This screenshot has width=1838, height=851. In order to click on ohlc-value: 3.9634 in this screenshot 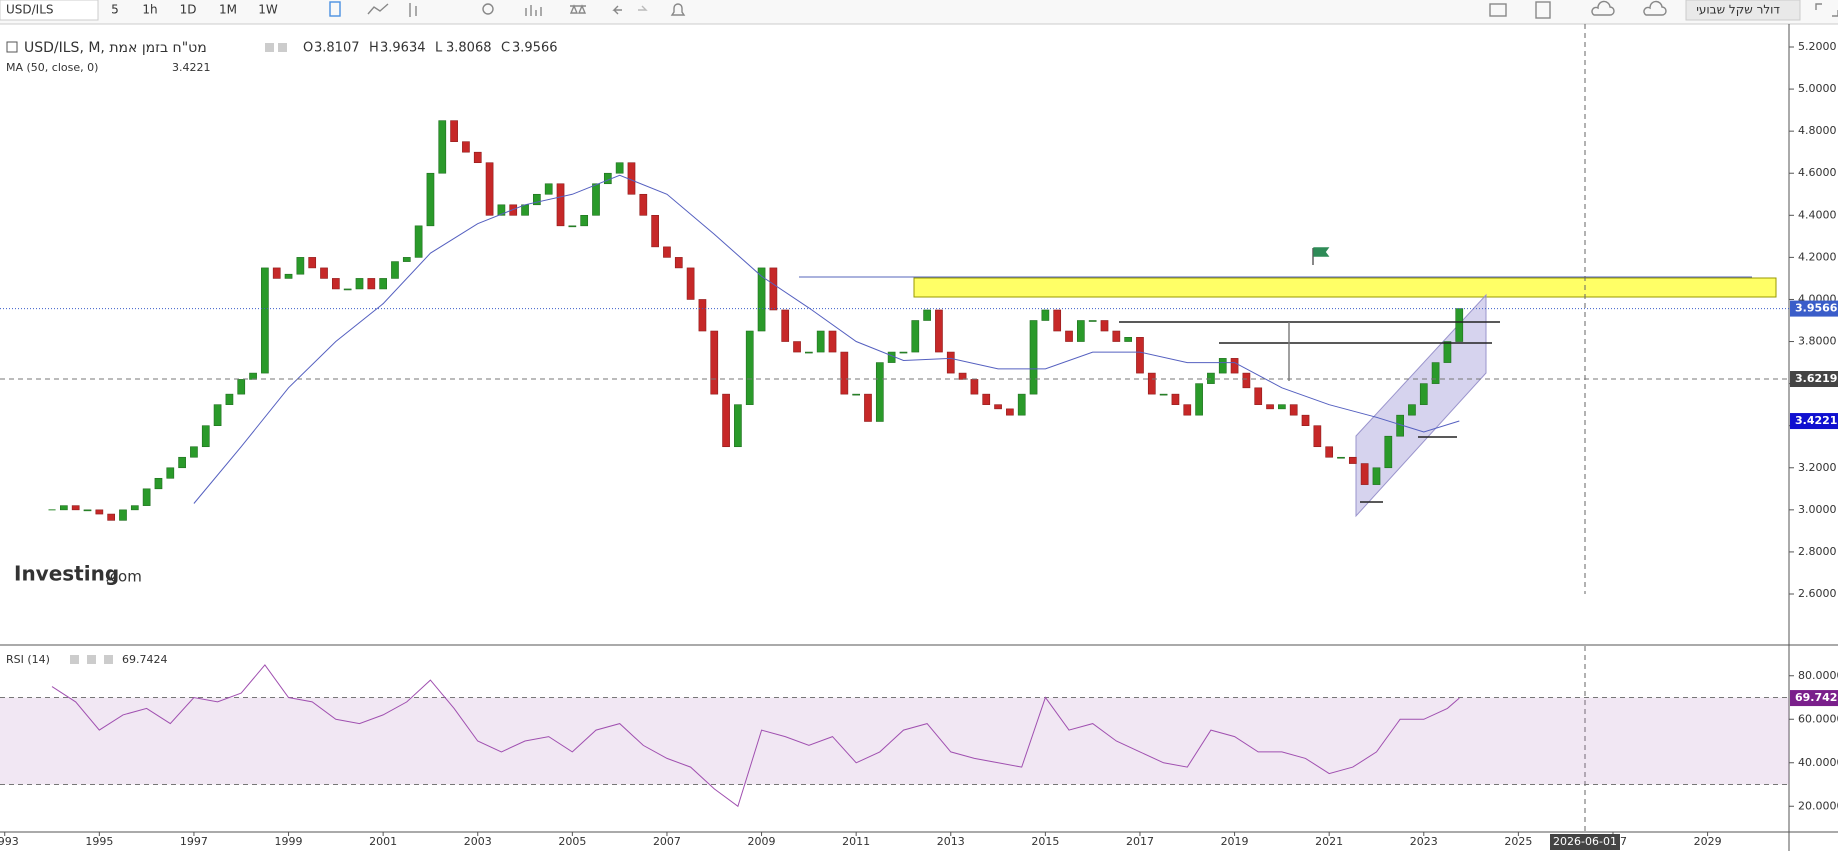, I will do `click(403, 48)`.